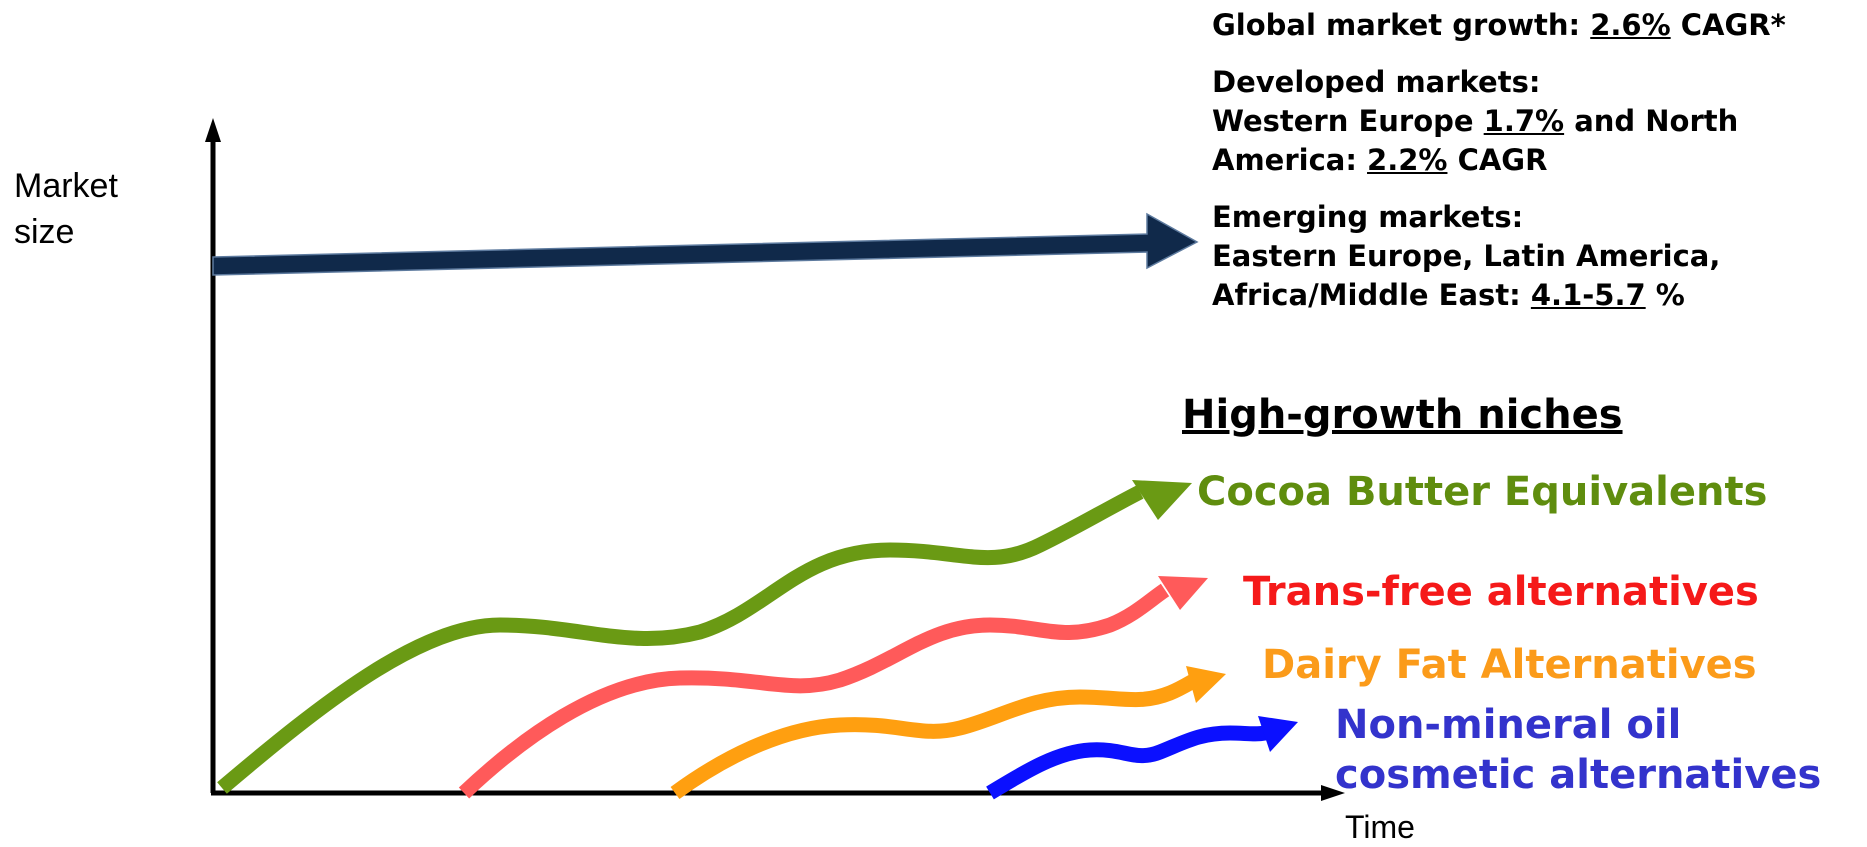 This screenshot has height=847, width=1867. What do you see at coordinates (1333, 793) in the screenshot?
I see `x-axis-arrowhead` at bounding box center [1333, 793].